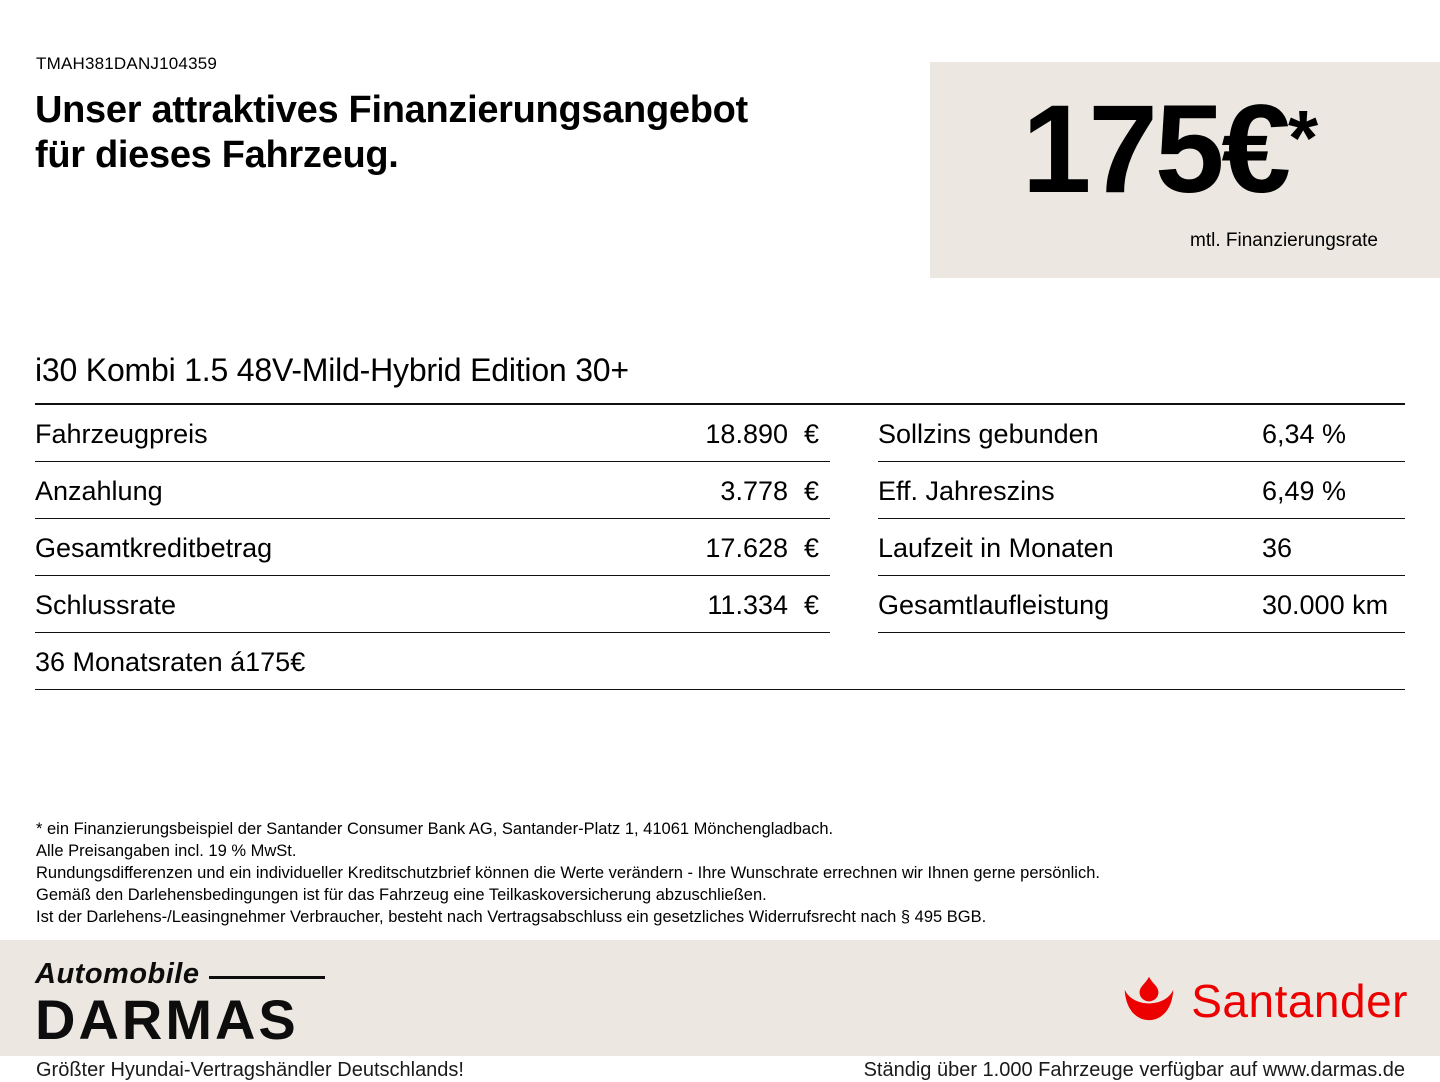  I want to click on monthly-rate-label: mtl. Finanzierungsrate, so click(1284, 240).